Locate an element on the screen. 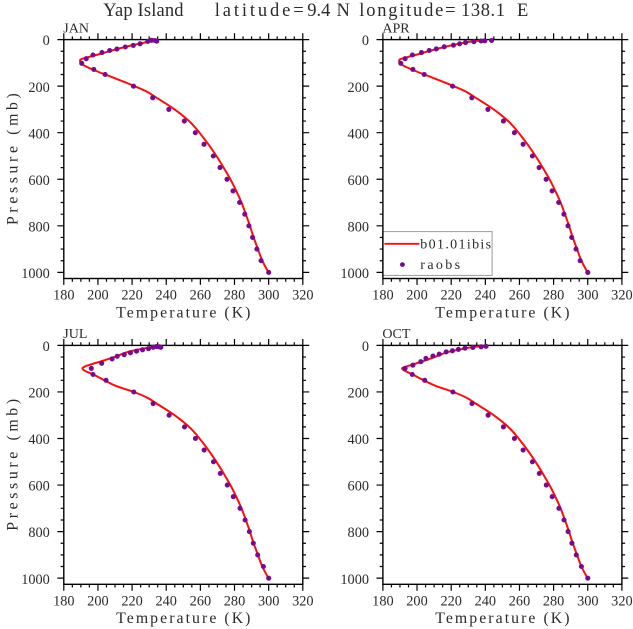 Image resolution: width=633 pixels, height=629 pixels. svg-text: b01.01ibis is located at coordinates (455, 244).